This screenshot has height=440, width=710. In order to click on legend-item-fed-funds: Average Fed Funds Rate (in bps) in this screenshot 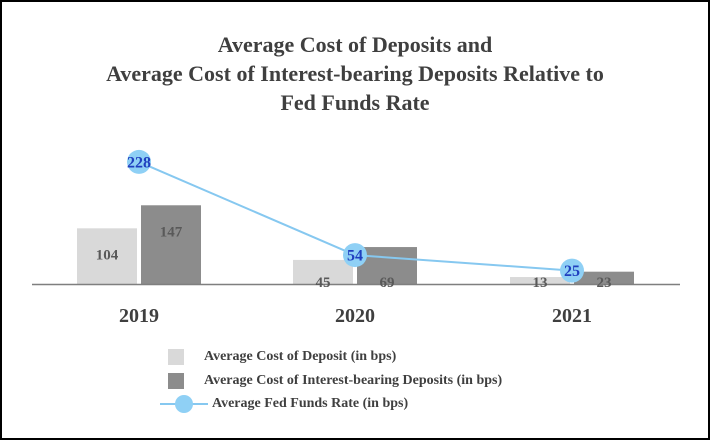, I will do `click(284, 404)`.